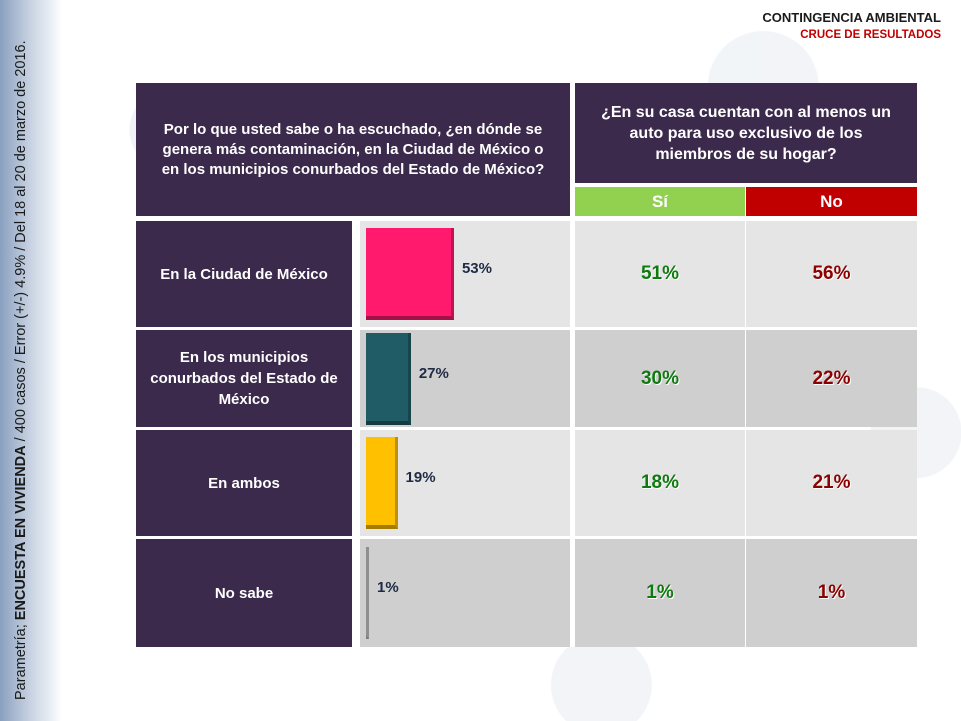 The image size is (961, 721). What do you see at coordinates (660, 273) in the screenshot?
I see `table-cell-si: 51%` at bounding box center [660, 273].